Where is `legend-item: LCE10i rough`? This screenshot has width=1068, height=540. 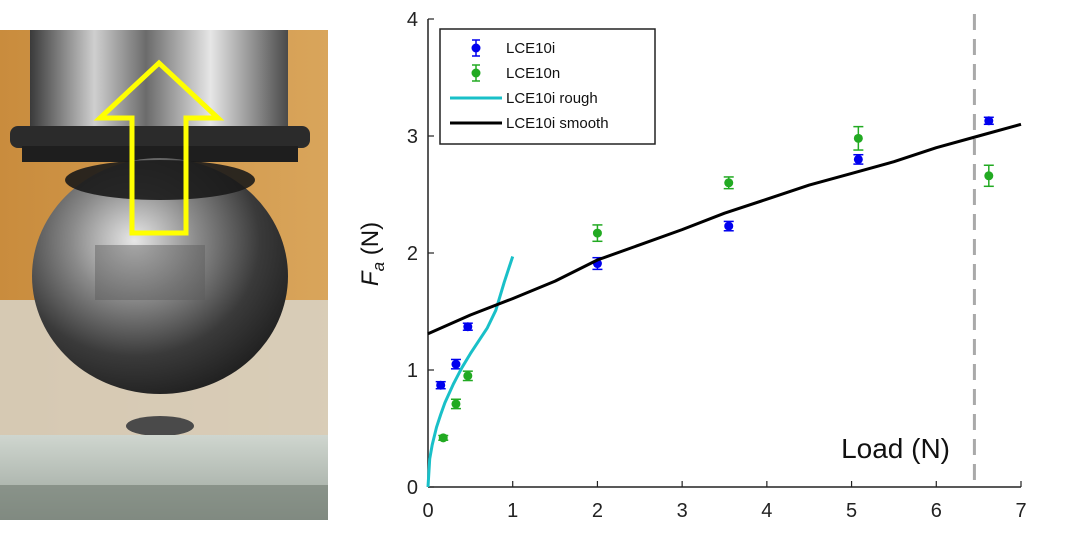 legend-item: LCE10i rough is located at coordinates (524, 98).